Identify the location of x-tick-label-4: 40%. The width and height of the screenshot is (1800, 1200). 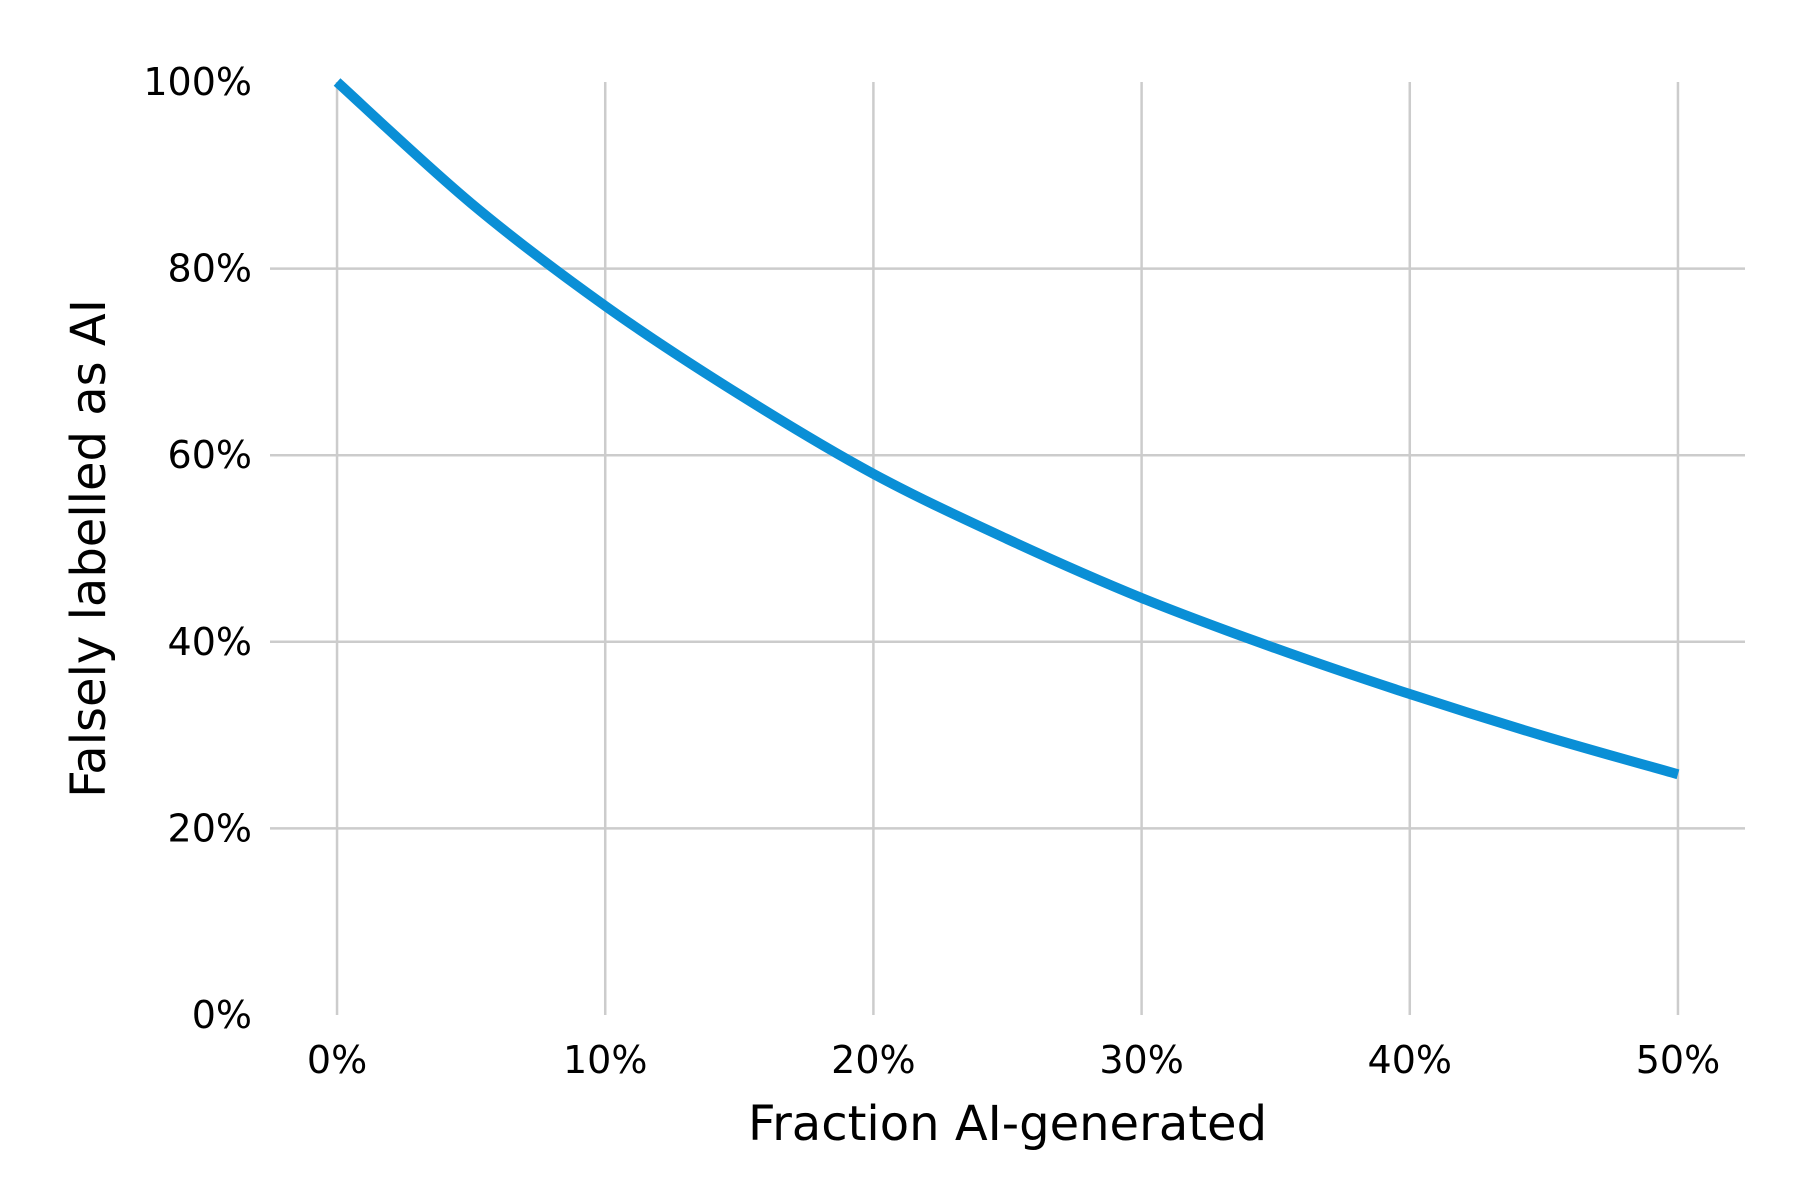
(1410, 1060).